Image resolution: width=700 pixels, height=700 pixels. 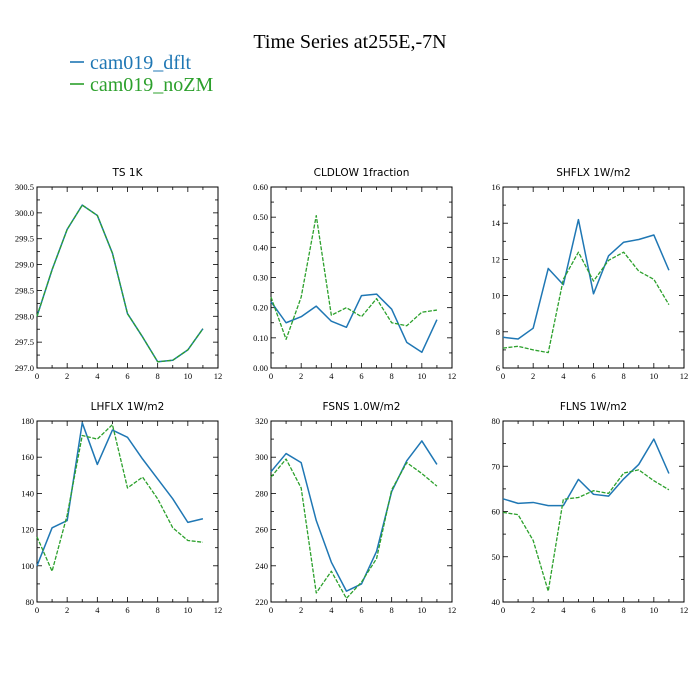 What do you see at coordinates (24, 213) in the screenshot?
I see `y-tick-label: 300.0` at bounding box center [24, 213].